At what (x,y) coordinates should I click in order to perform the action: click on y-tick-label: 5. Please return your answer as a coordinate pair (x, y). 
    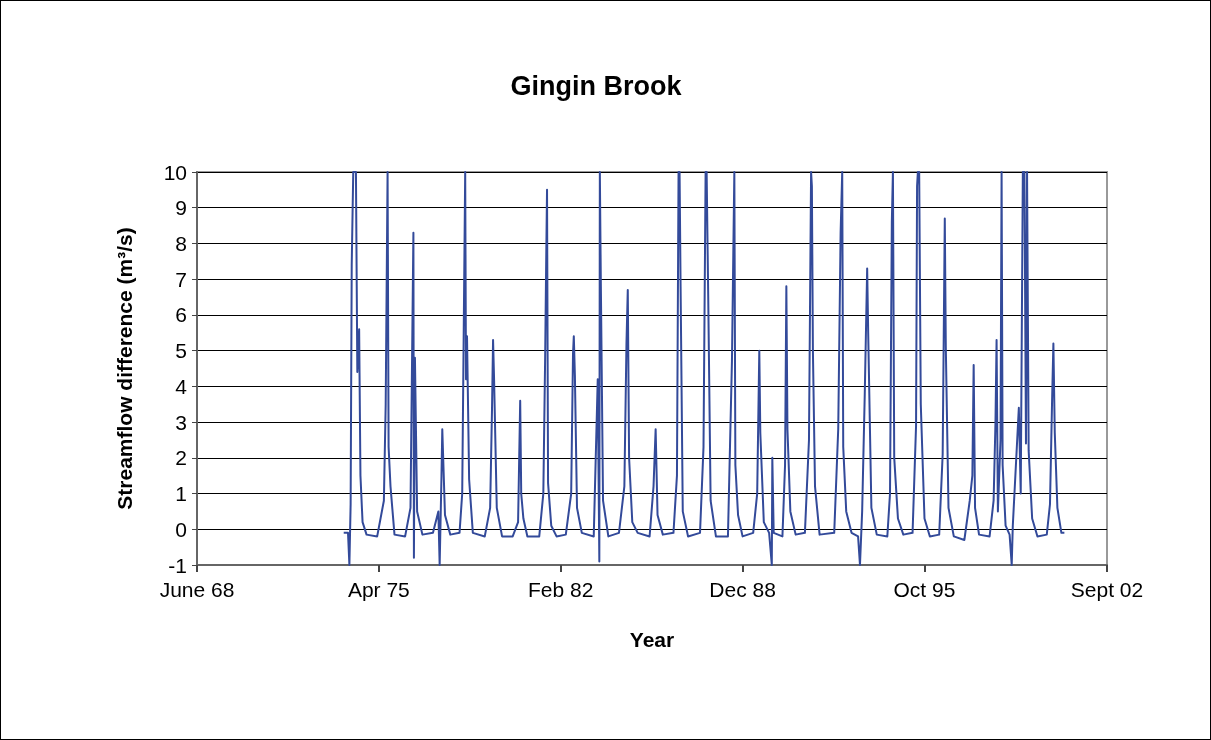
    Looking at the image, I should click on (181, 351).